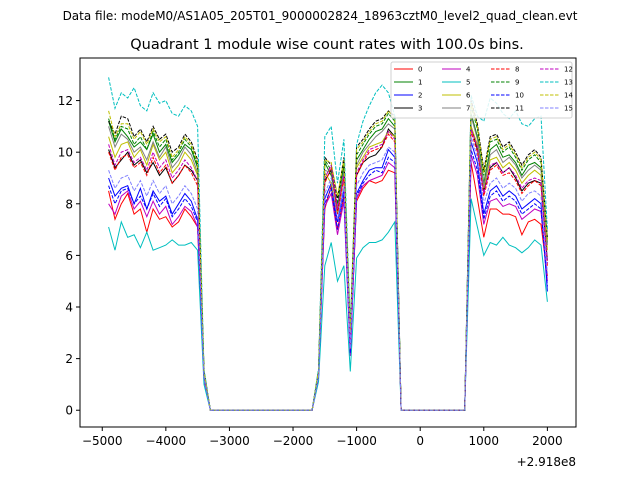 This screenshot has width=640, height=480. Describe the element at coordinates (547, 441) in the screenshot. I see `x-tick-label: 2000` at that location.